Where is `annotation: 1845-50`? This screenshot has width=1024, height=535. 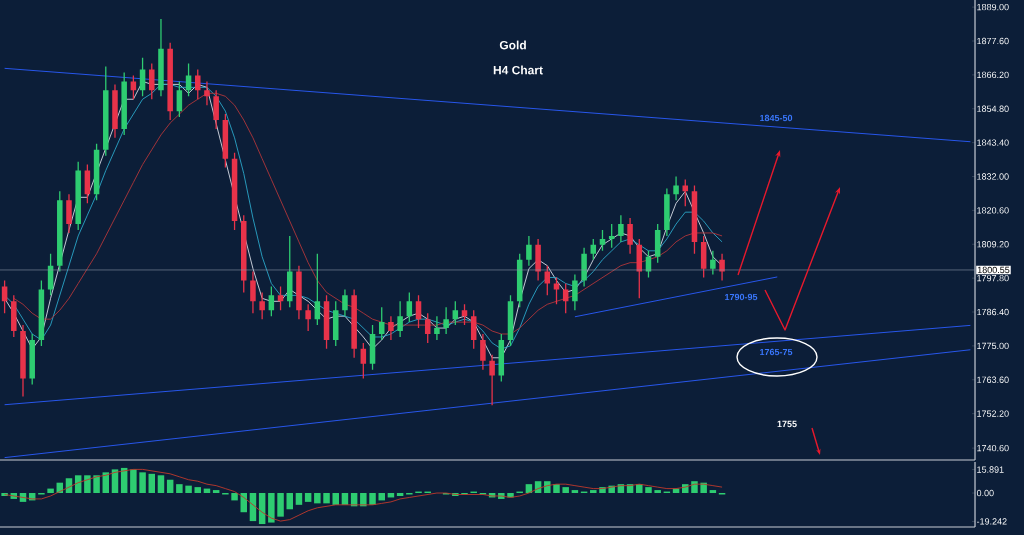
annotation: 1845-50 is located at coordinates (776, 118).